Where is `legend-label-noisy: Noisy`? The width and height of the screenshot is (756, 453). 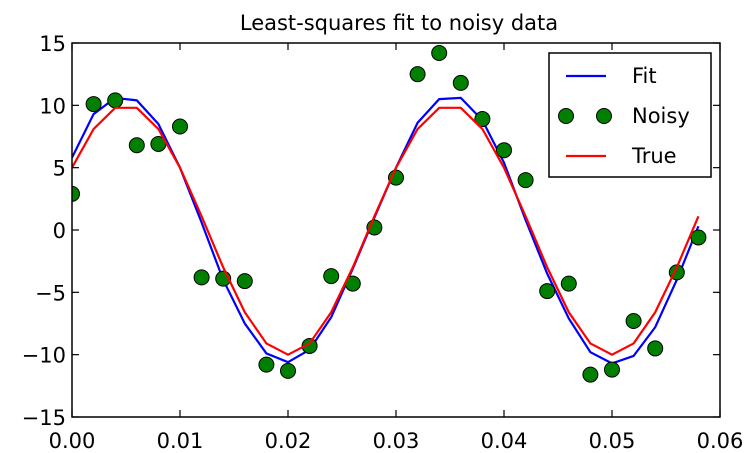
legend-label-noisy: Noisy is located at coordinates (661, 116).